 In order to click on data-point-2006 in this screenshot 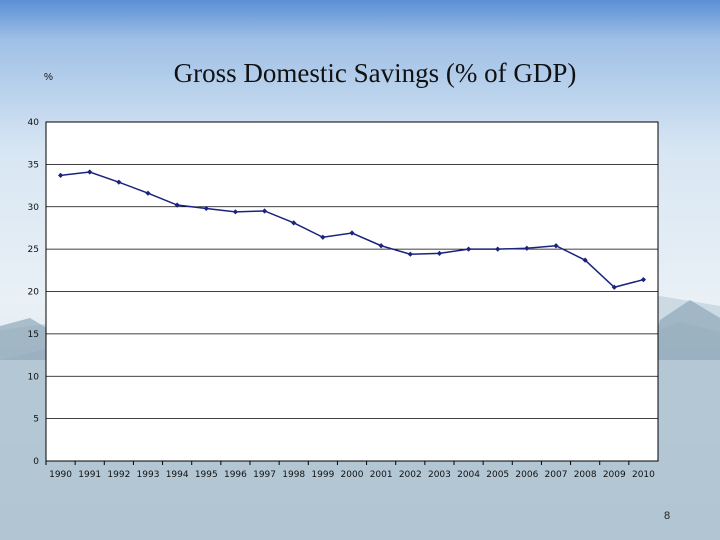, I will do `click(527, 248)`.